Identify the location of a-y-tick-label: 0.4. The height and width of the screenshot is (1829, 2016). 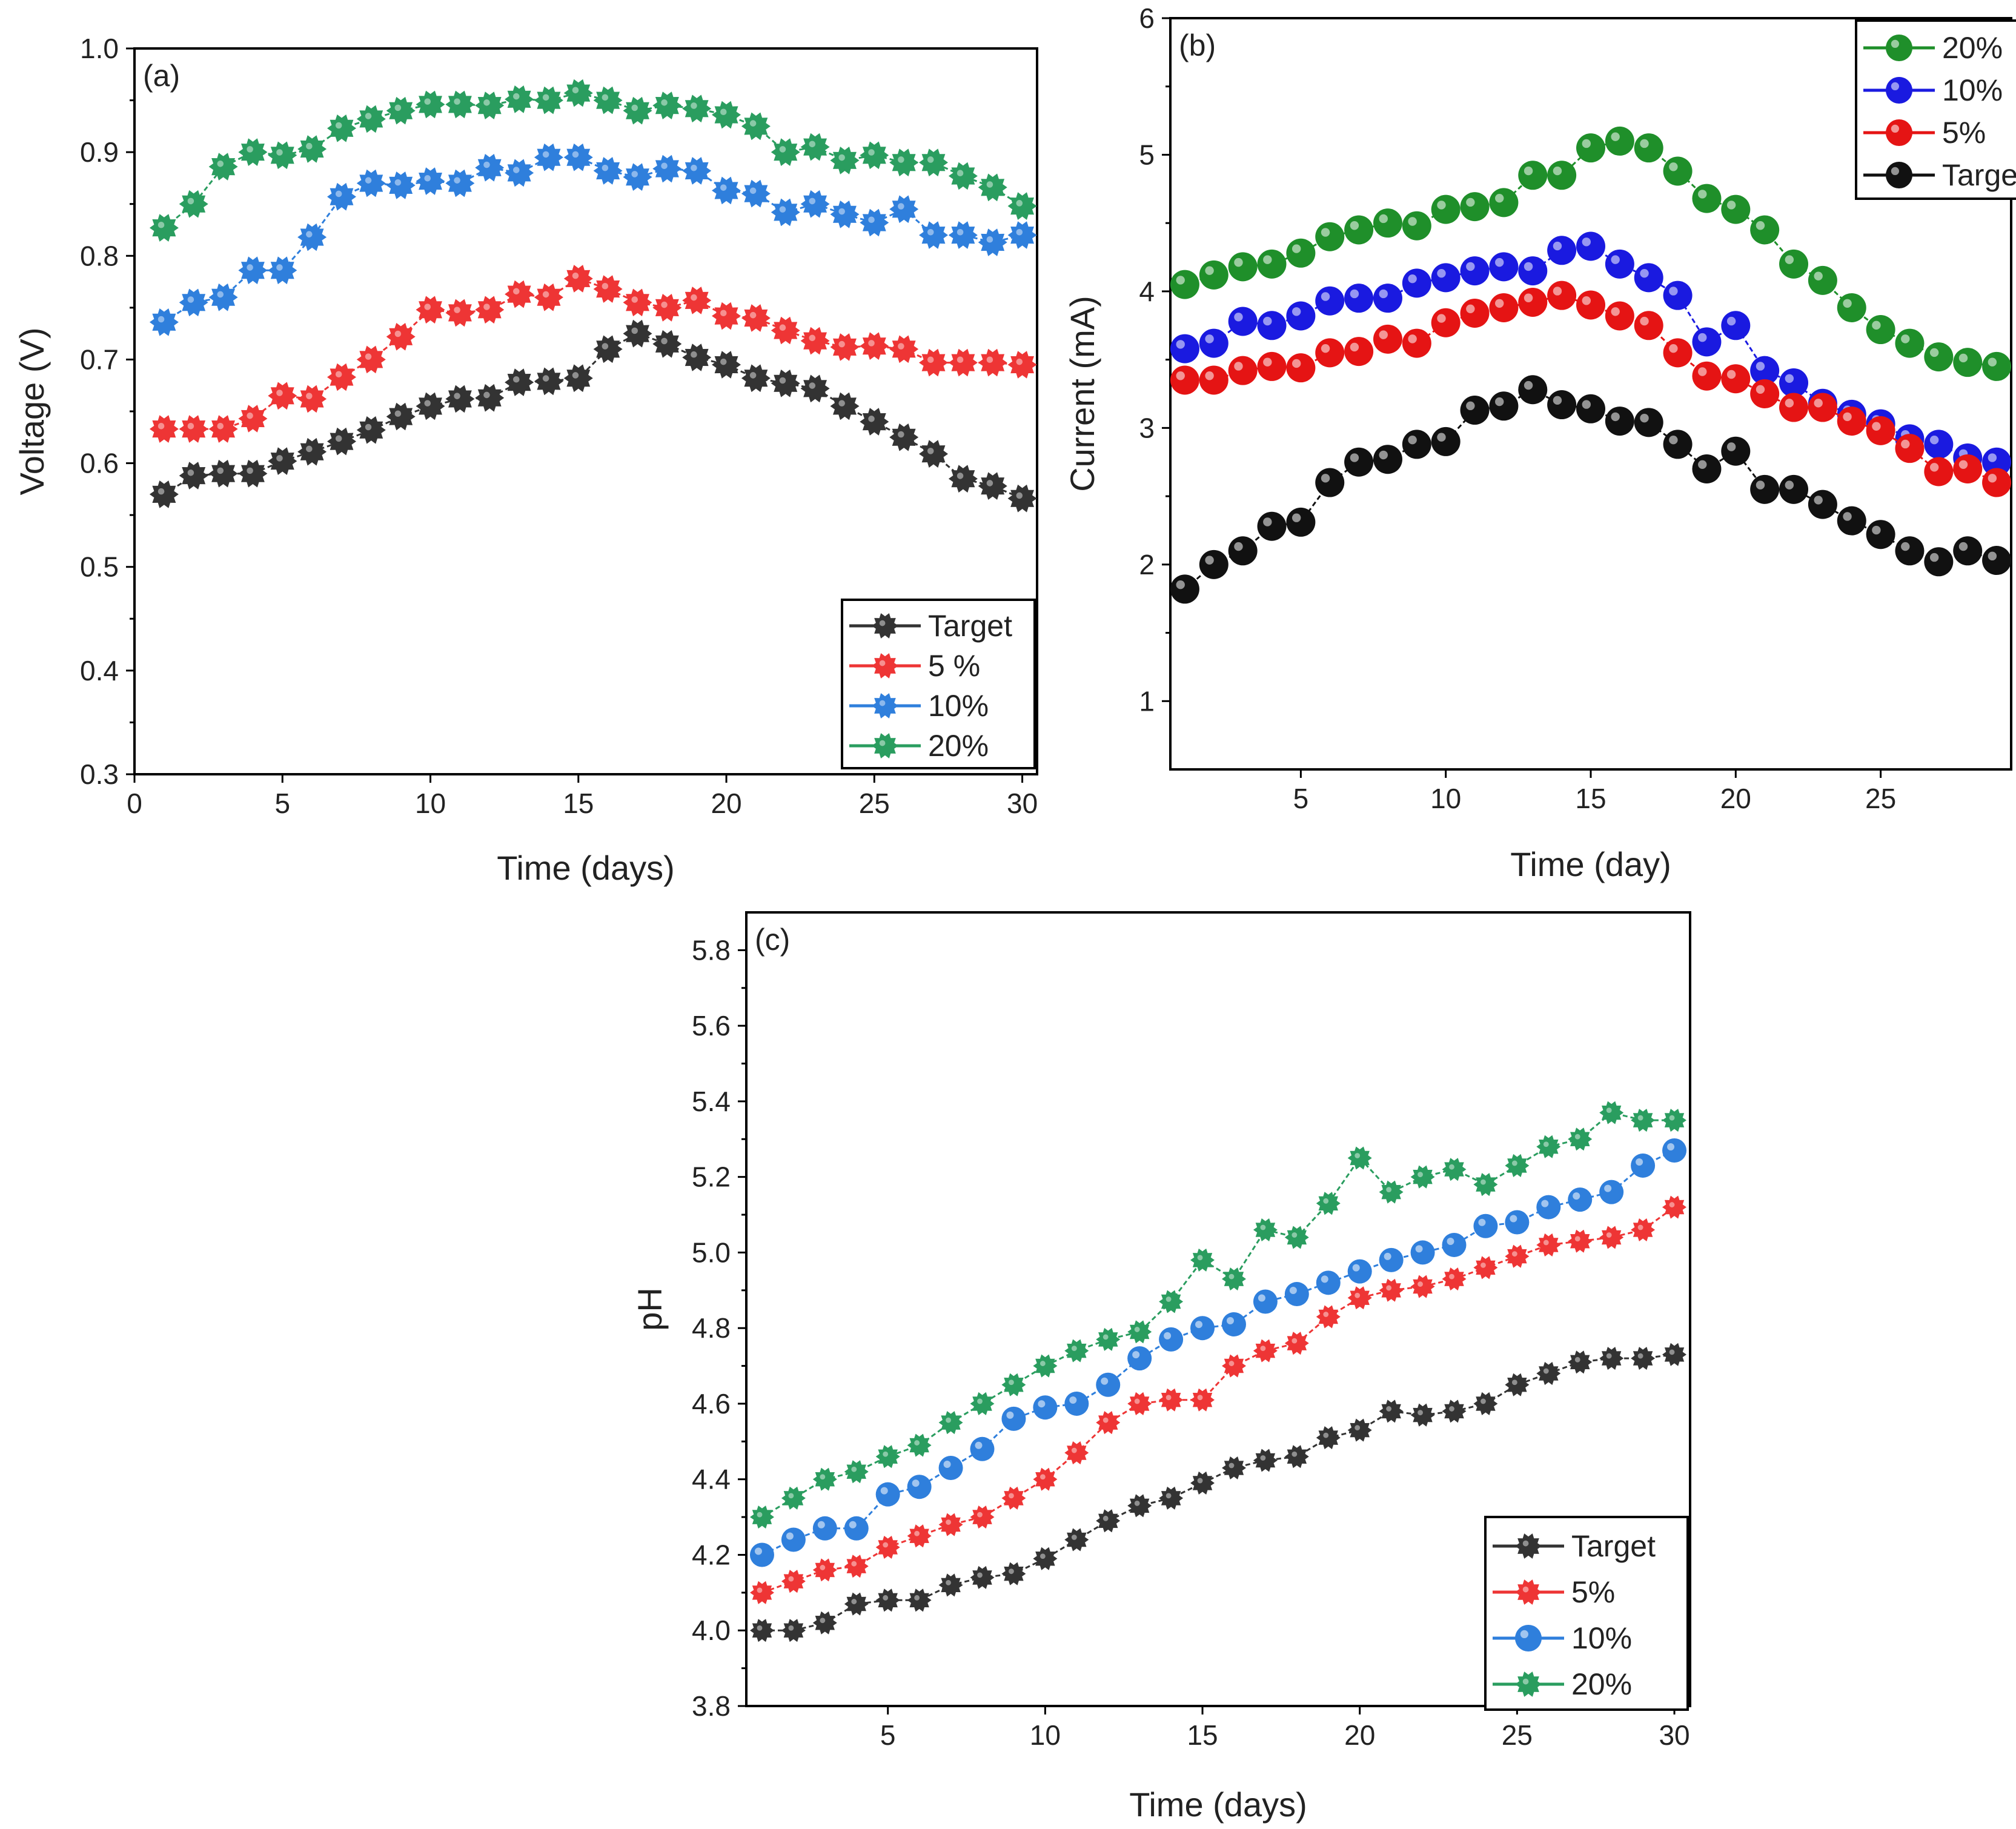
(99, 670).